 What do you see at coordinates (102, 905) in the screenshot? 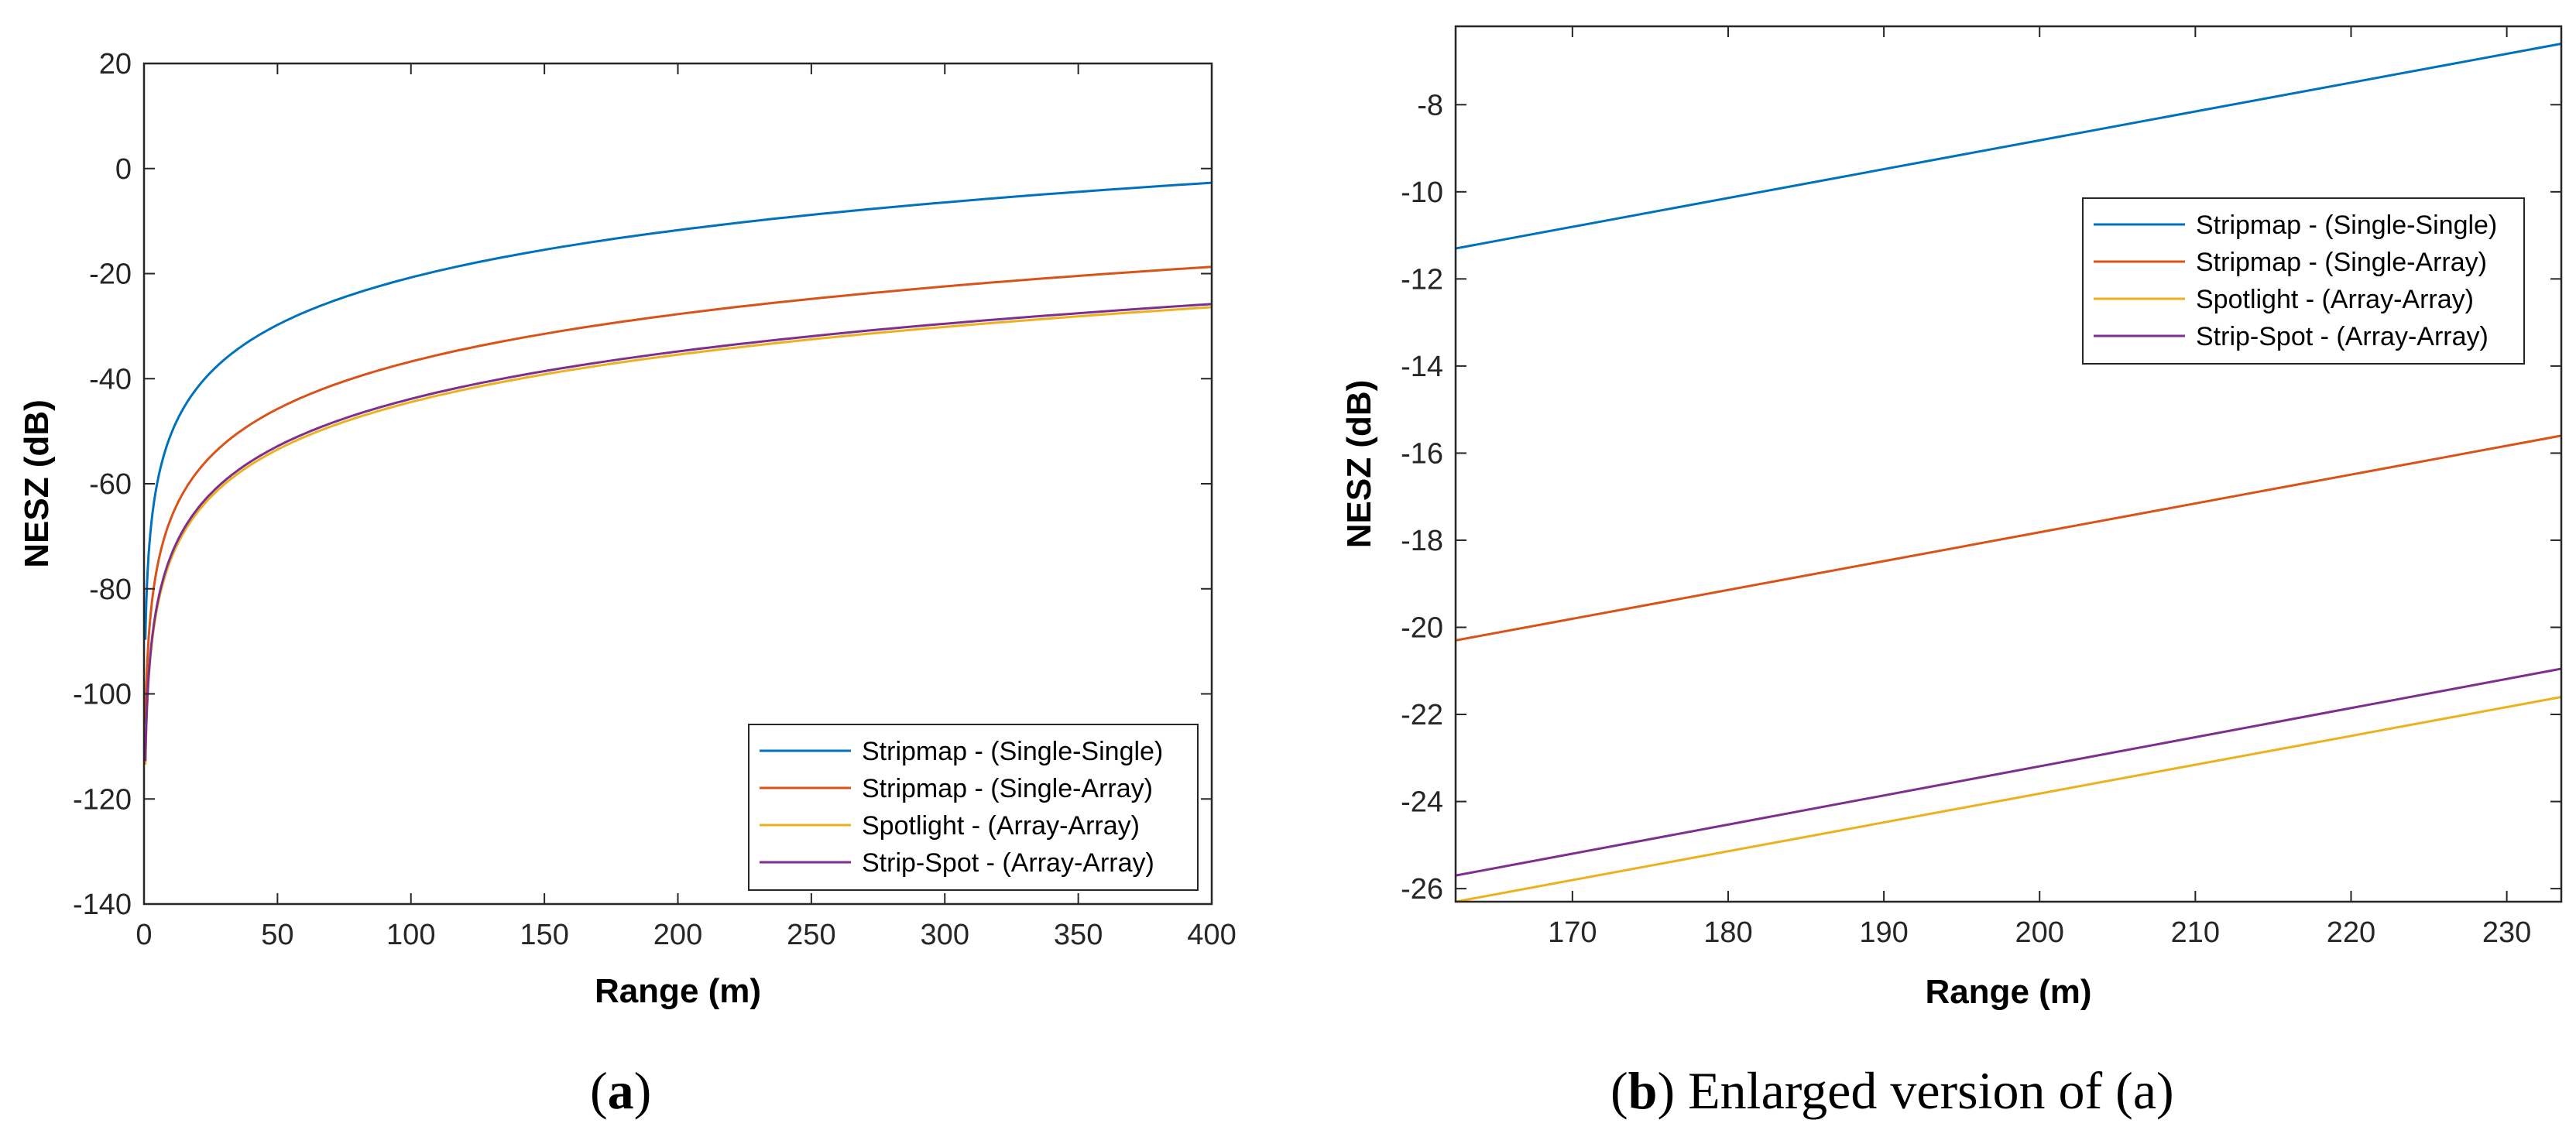
I see `y-tick-label: -140` at bounding box center [102, 905].